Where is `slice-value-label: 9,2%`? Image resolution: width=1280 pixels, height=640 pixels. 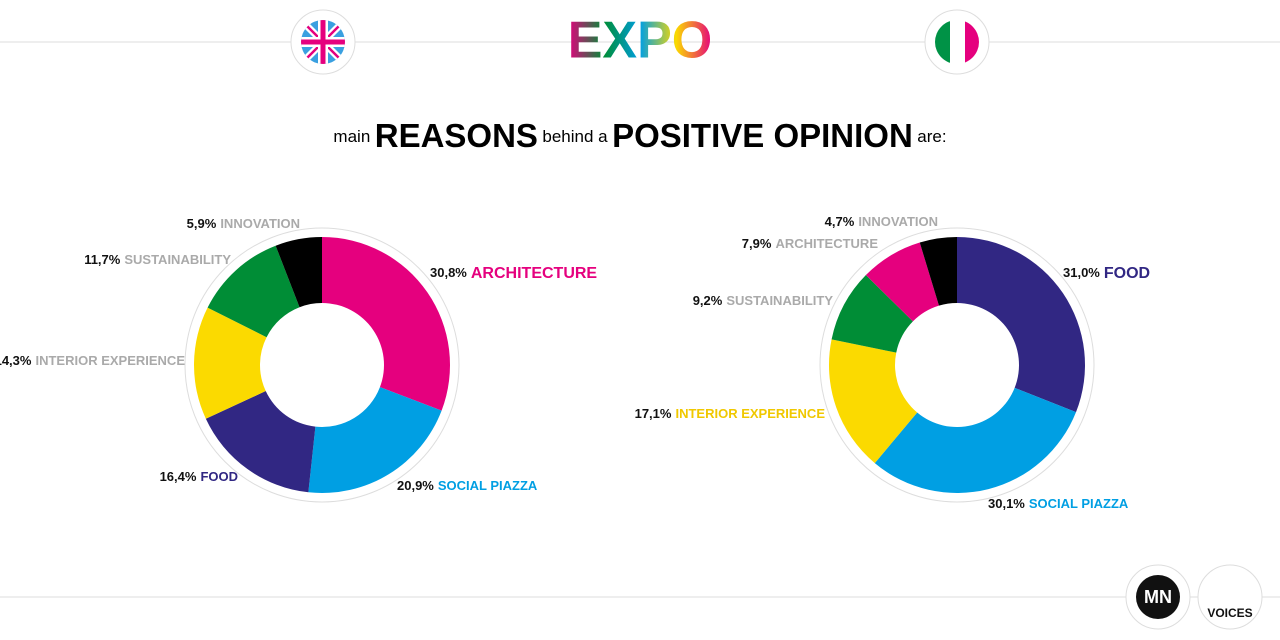 slice-value-label: 9,2% is located at coordinates (708, 300).